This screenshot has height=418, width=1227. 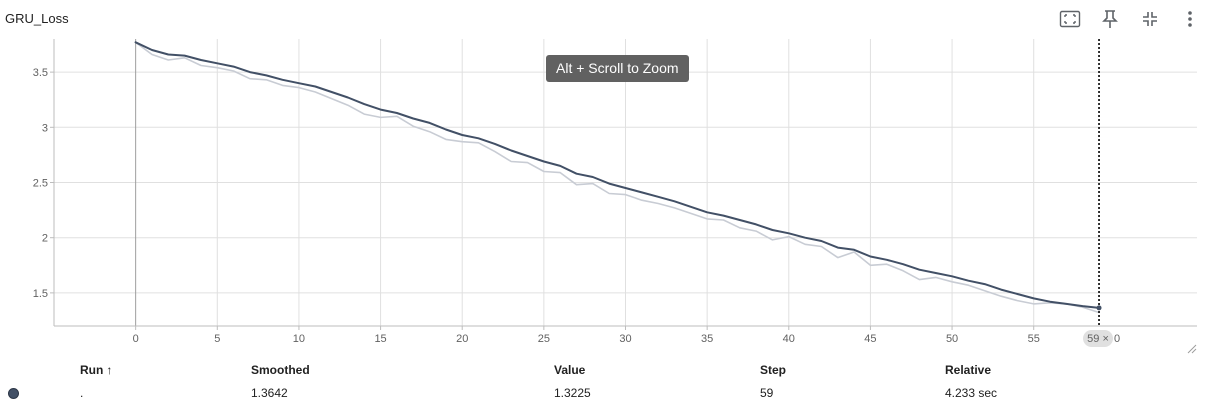 I want to click on fit-domain-button, so click(x=1070, y=19).